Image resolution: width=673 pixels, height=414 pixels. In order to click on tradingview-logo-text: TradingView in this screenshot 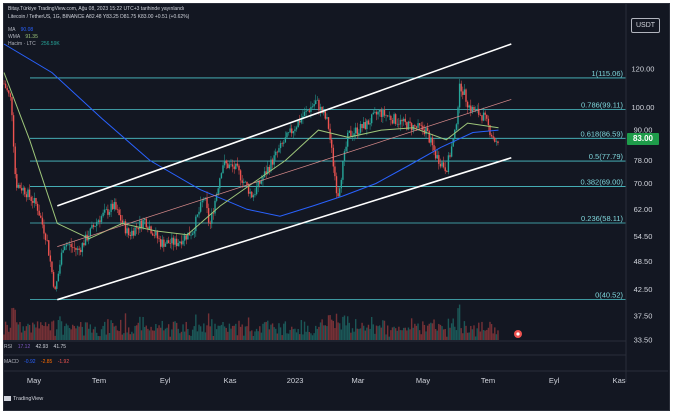, I will do `click(28, 399)`.